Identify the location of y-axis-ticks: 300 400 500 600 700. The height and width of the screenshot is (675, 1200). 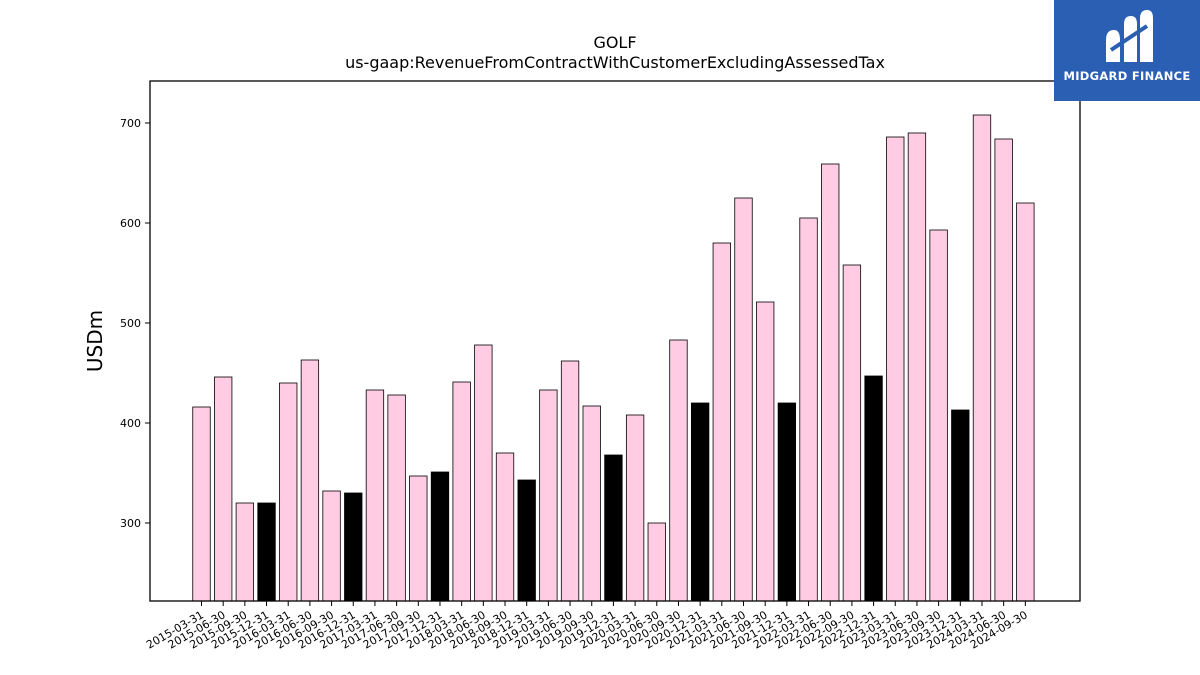
(135, 323).